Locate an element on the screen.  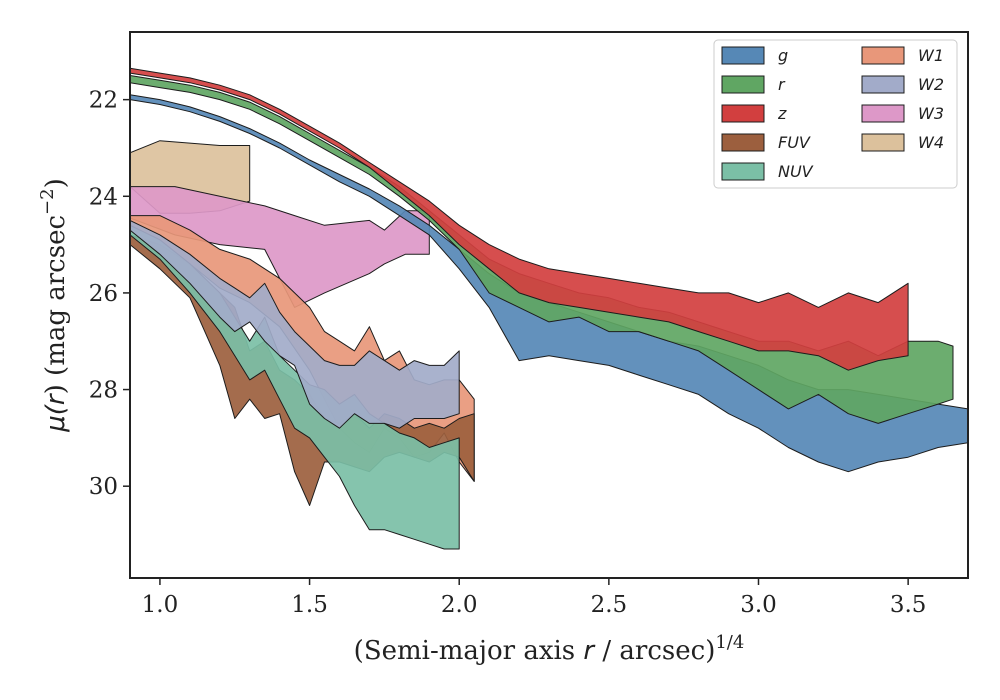
legend-swatch-w4 is located at coordinates (883, 142).